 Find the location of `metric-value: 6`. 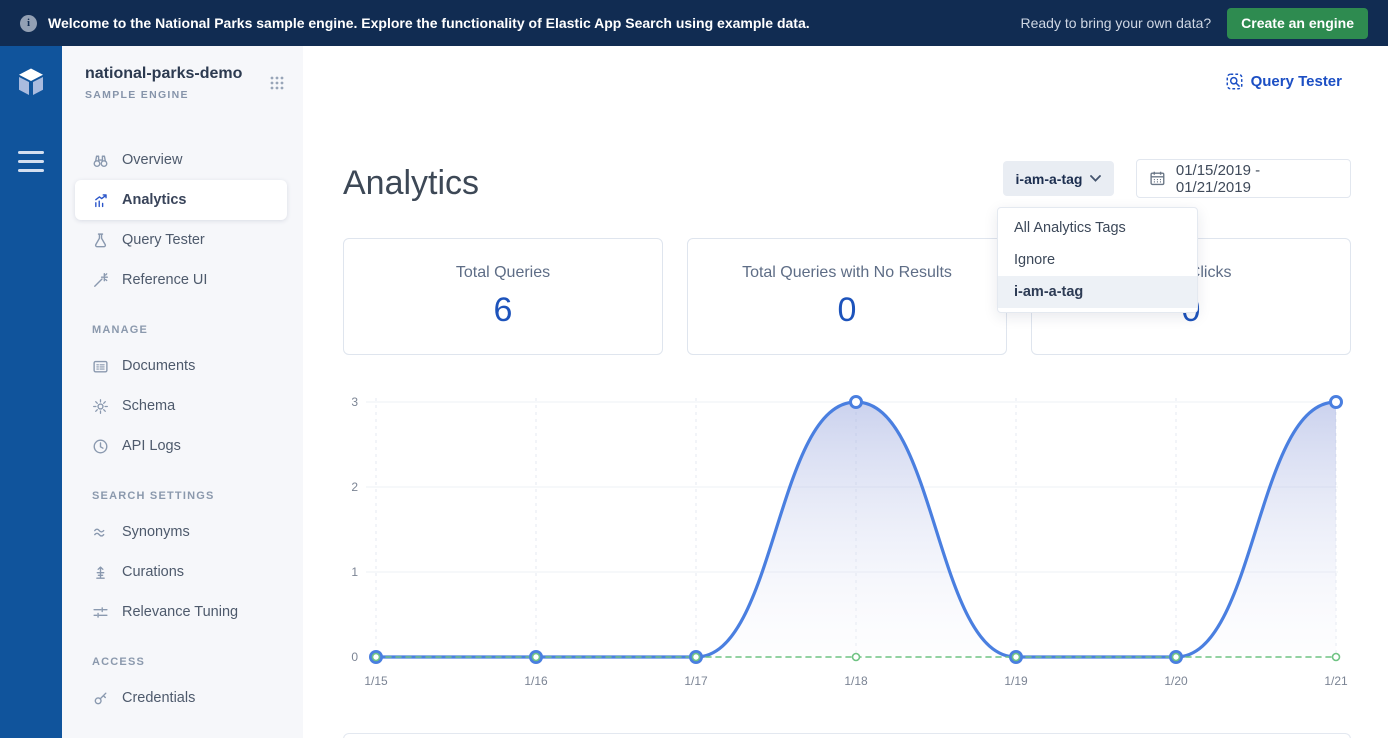

metric-value: 6 is located at coordinates (503, 310).